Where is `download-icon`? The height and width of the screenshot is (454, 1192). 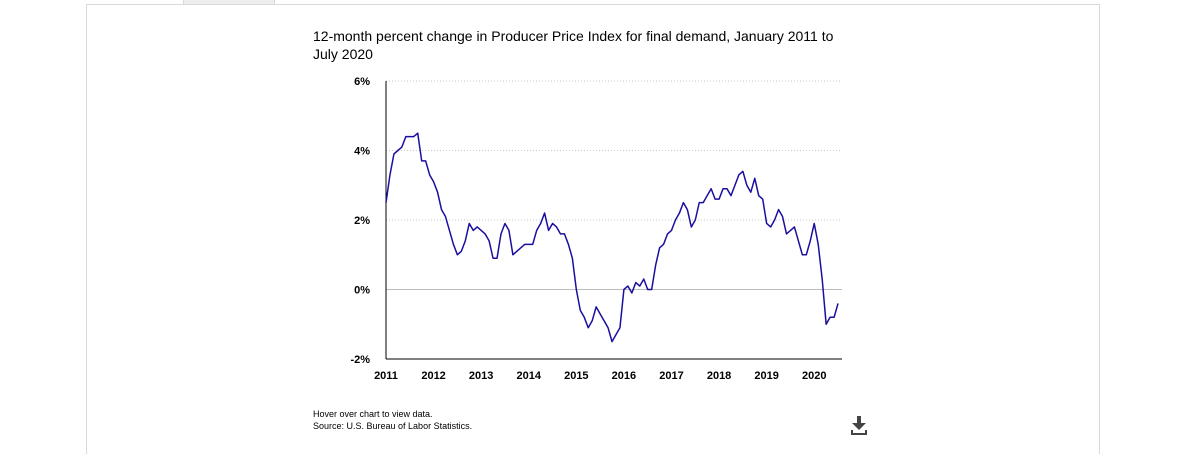
download-icon is located at coordinates (859, 425).